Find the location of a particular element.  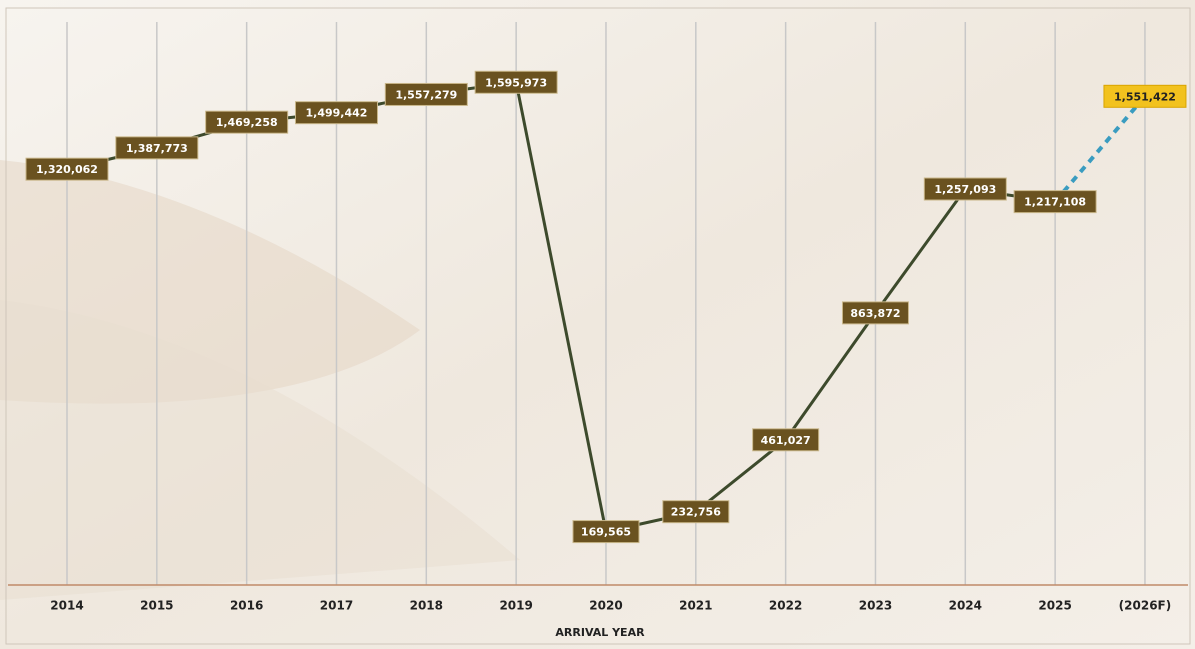

x-tick-label: 2021 is located at coordinates (695, 606).